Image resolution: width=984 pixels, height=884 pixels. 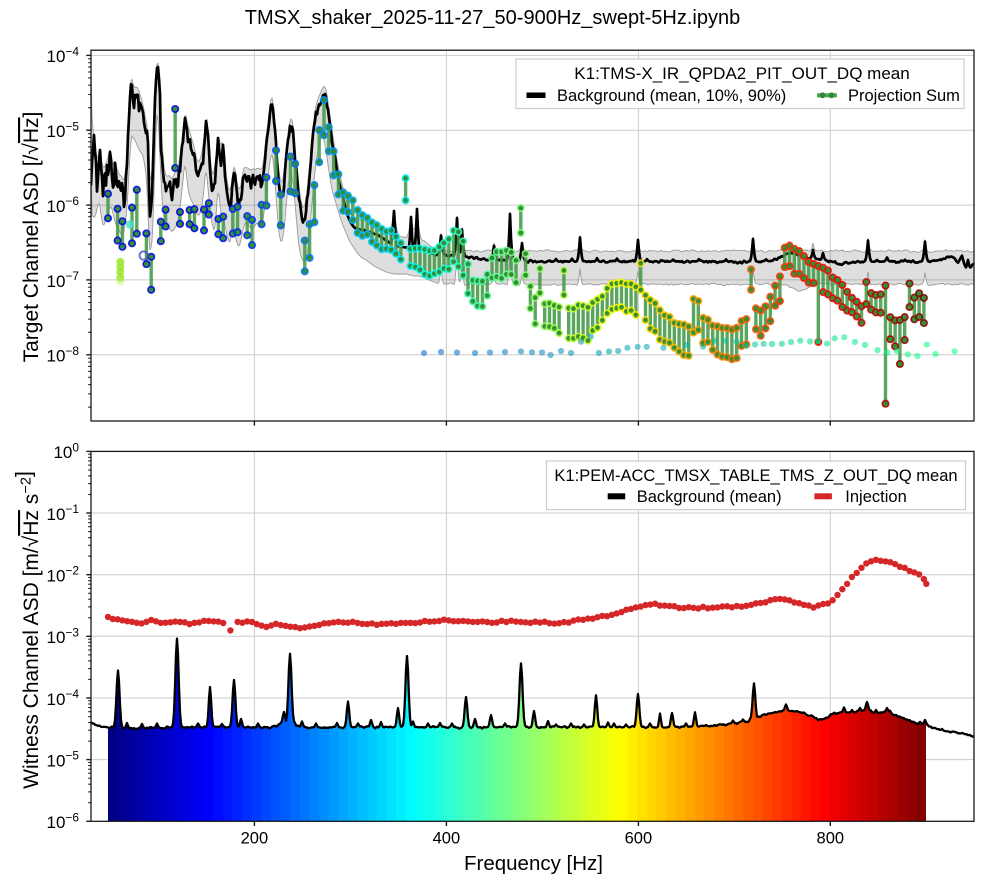 What do you see at coordinates (709, 497) in the screenshot?
I see `svg-text: Background (mean)` at bounding box center [709, 497].